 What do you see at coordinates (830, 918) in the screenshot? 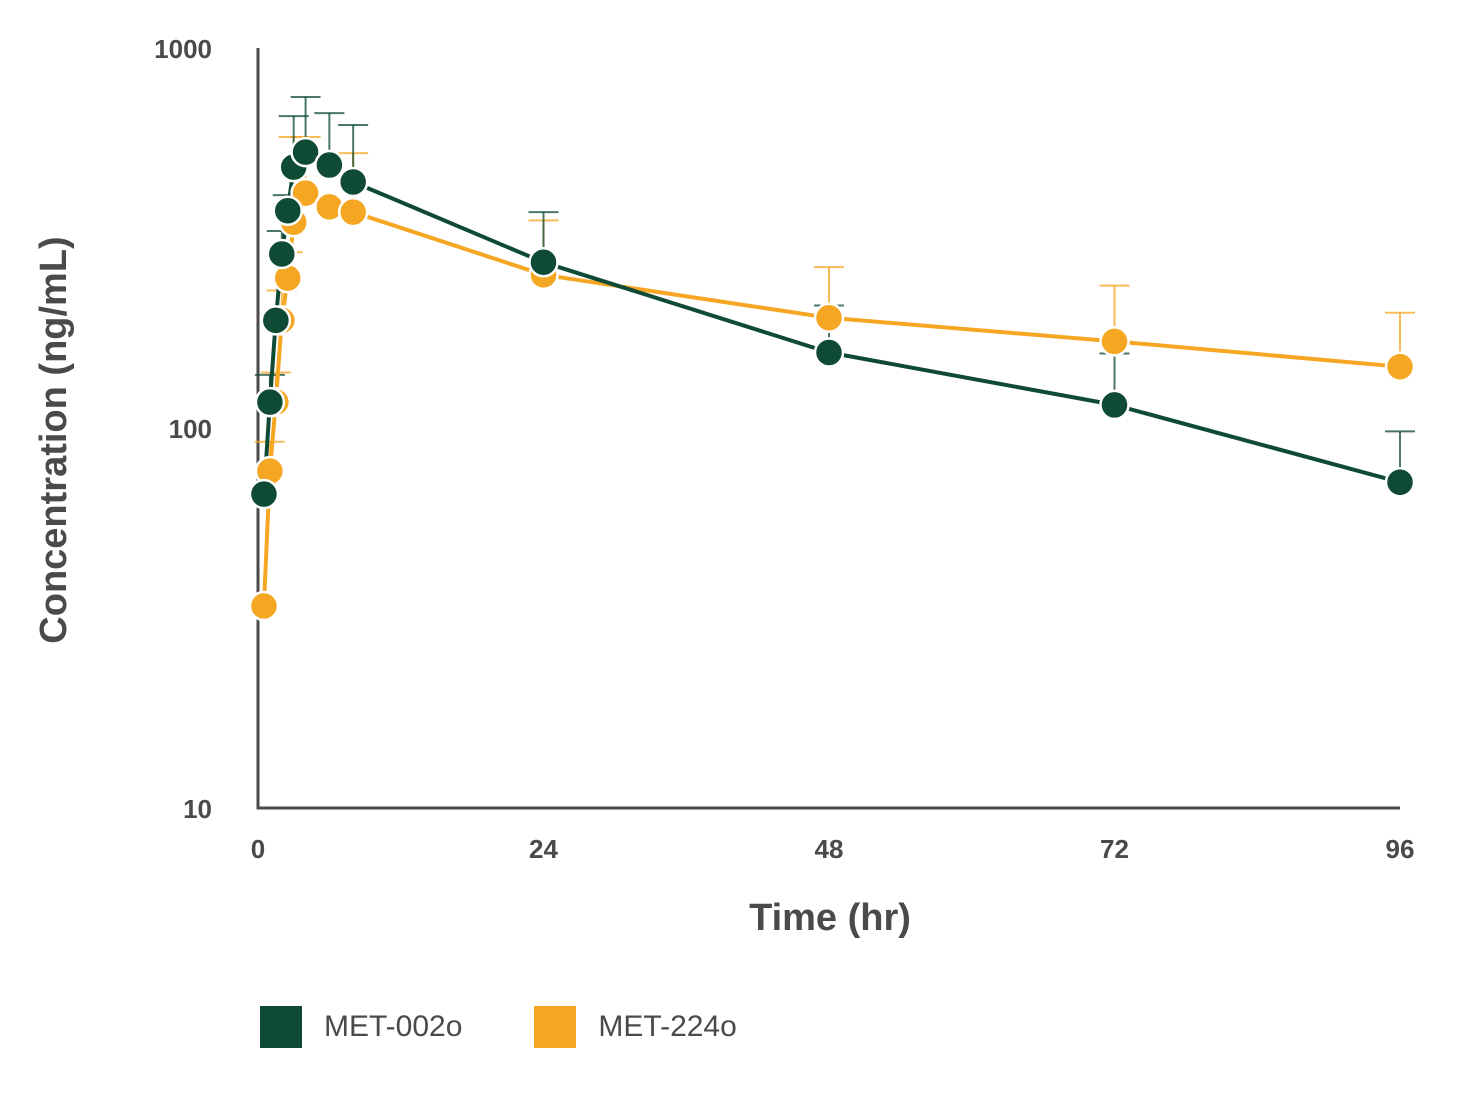
I see `x-axis-title: Time (hr)` at bounding box center [830, 918].